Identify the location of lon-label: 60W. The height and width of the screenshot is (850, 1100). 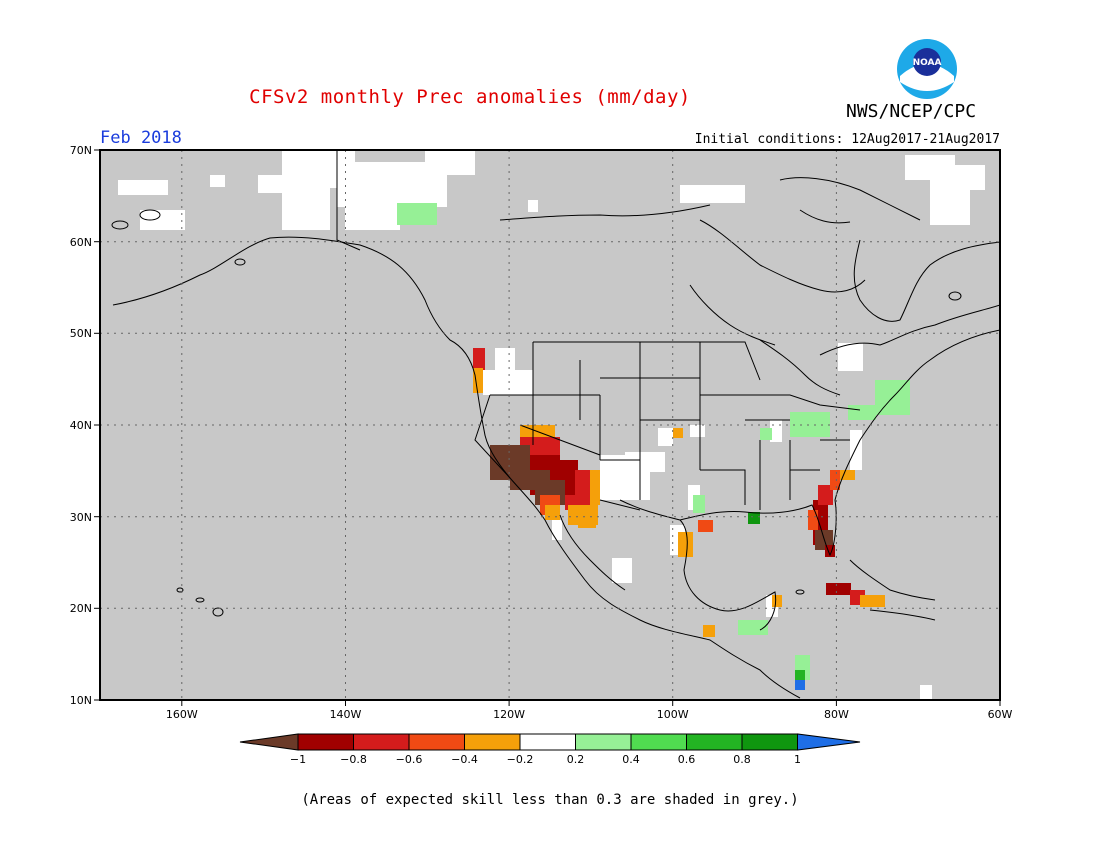
(1000, 714).